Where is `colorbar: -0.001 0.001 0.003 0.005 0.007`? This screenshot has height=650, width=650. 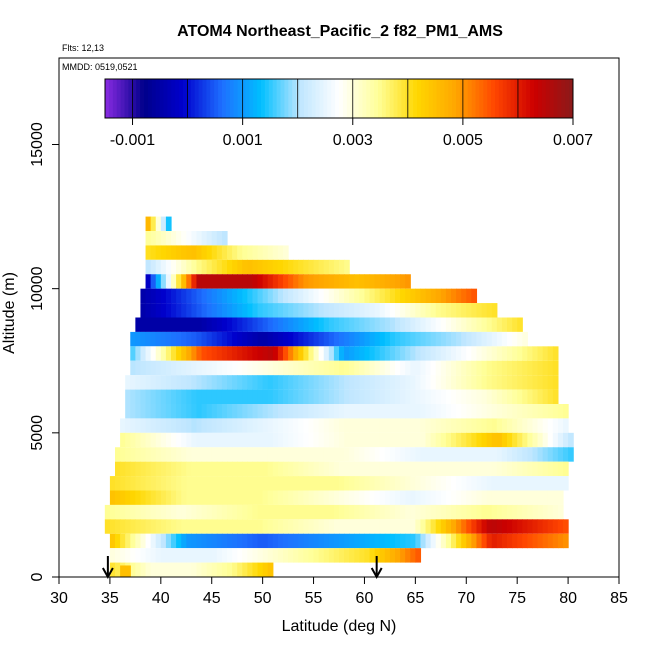
colorbar: -0.001 0.001 0.003 0.005 0.007 is located at coordinates (348, 113).